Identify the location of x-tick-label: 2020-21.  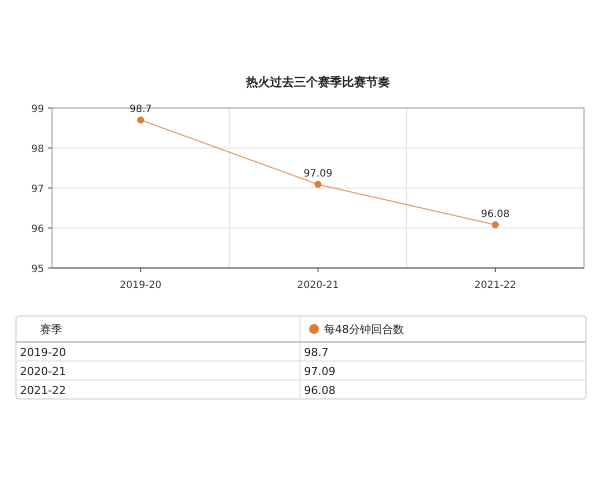
(318, 285).